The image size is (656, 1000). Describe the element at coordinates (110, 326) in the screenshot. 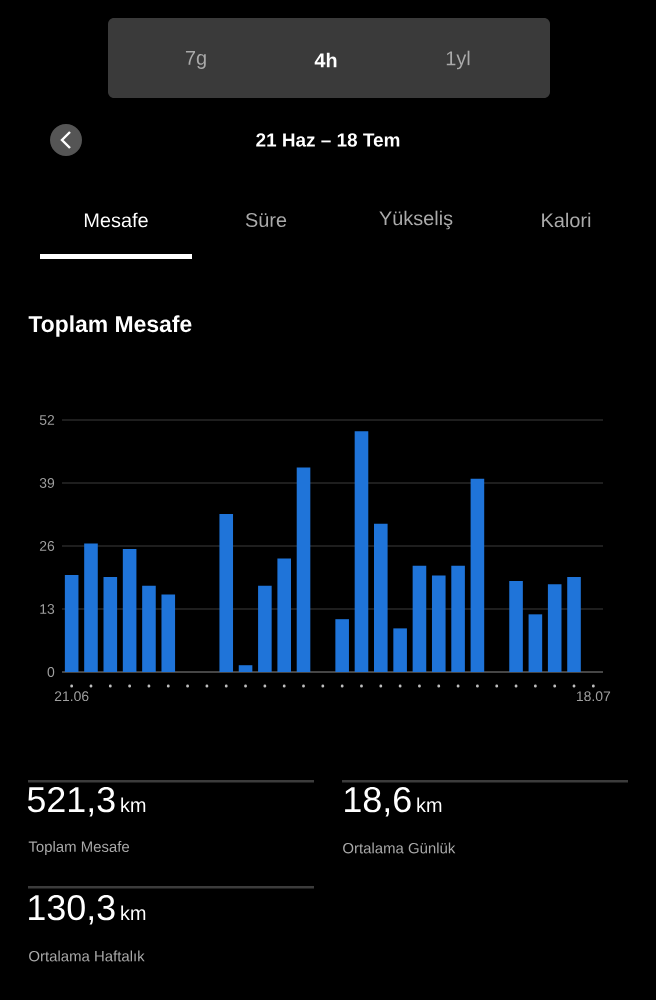

I see `chart-title: Toplam Mesafe` at that location.